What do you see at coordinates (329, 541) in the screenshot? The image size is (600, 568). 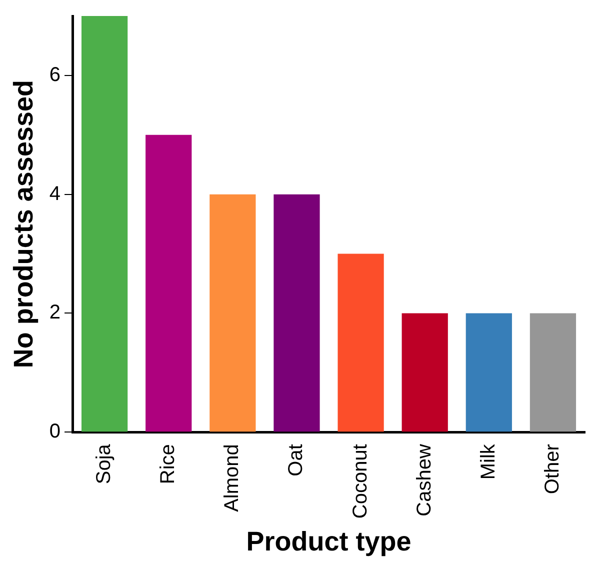 I see `x-axis-title: Product type` at bounding box center [329, 541].